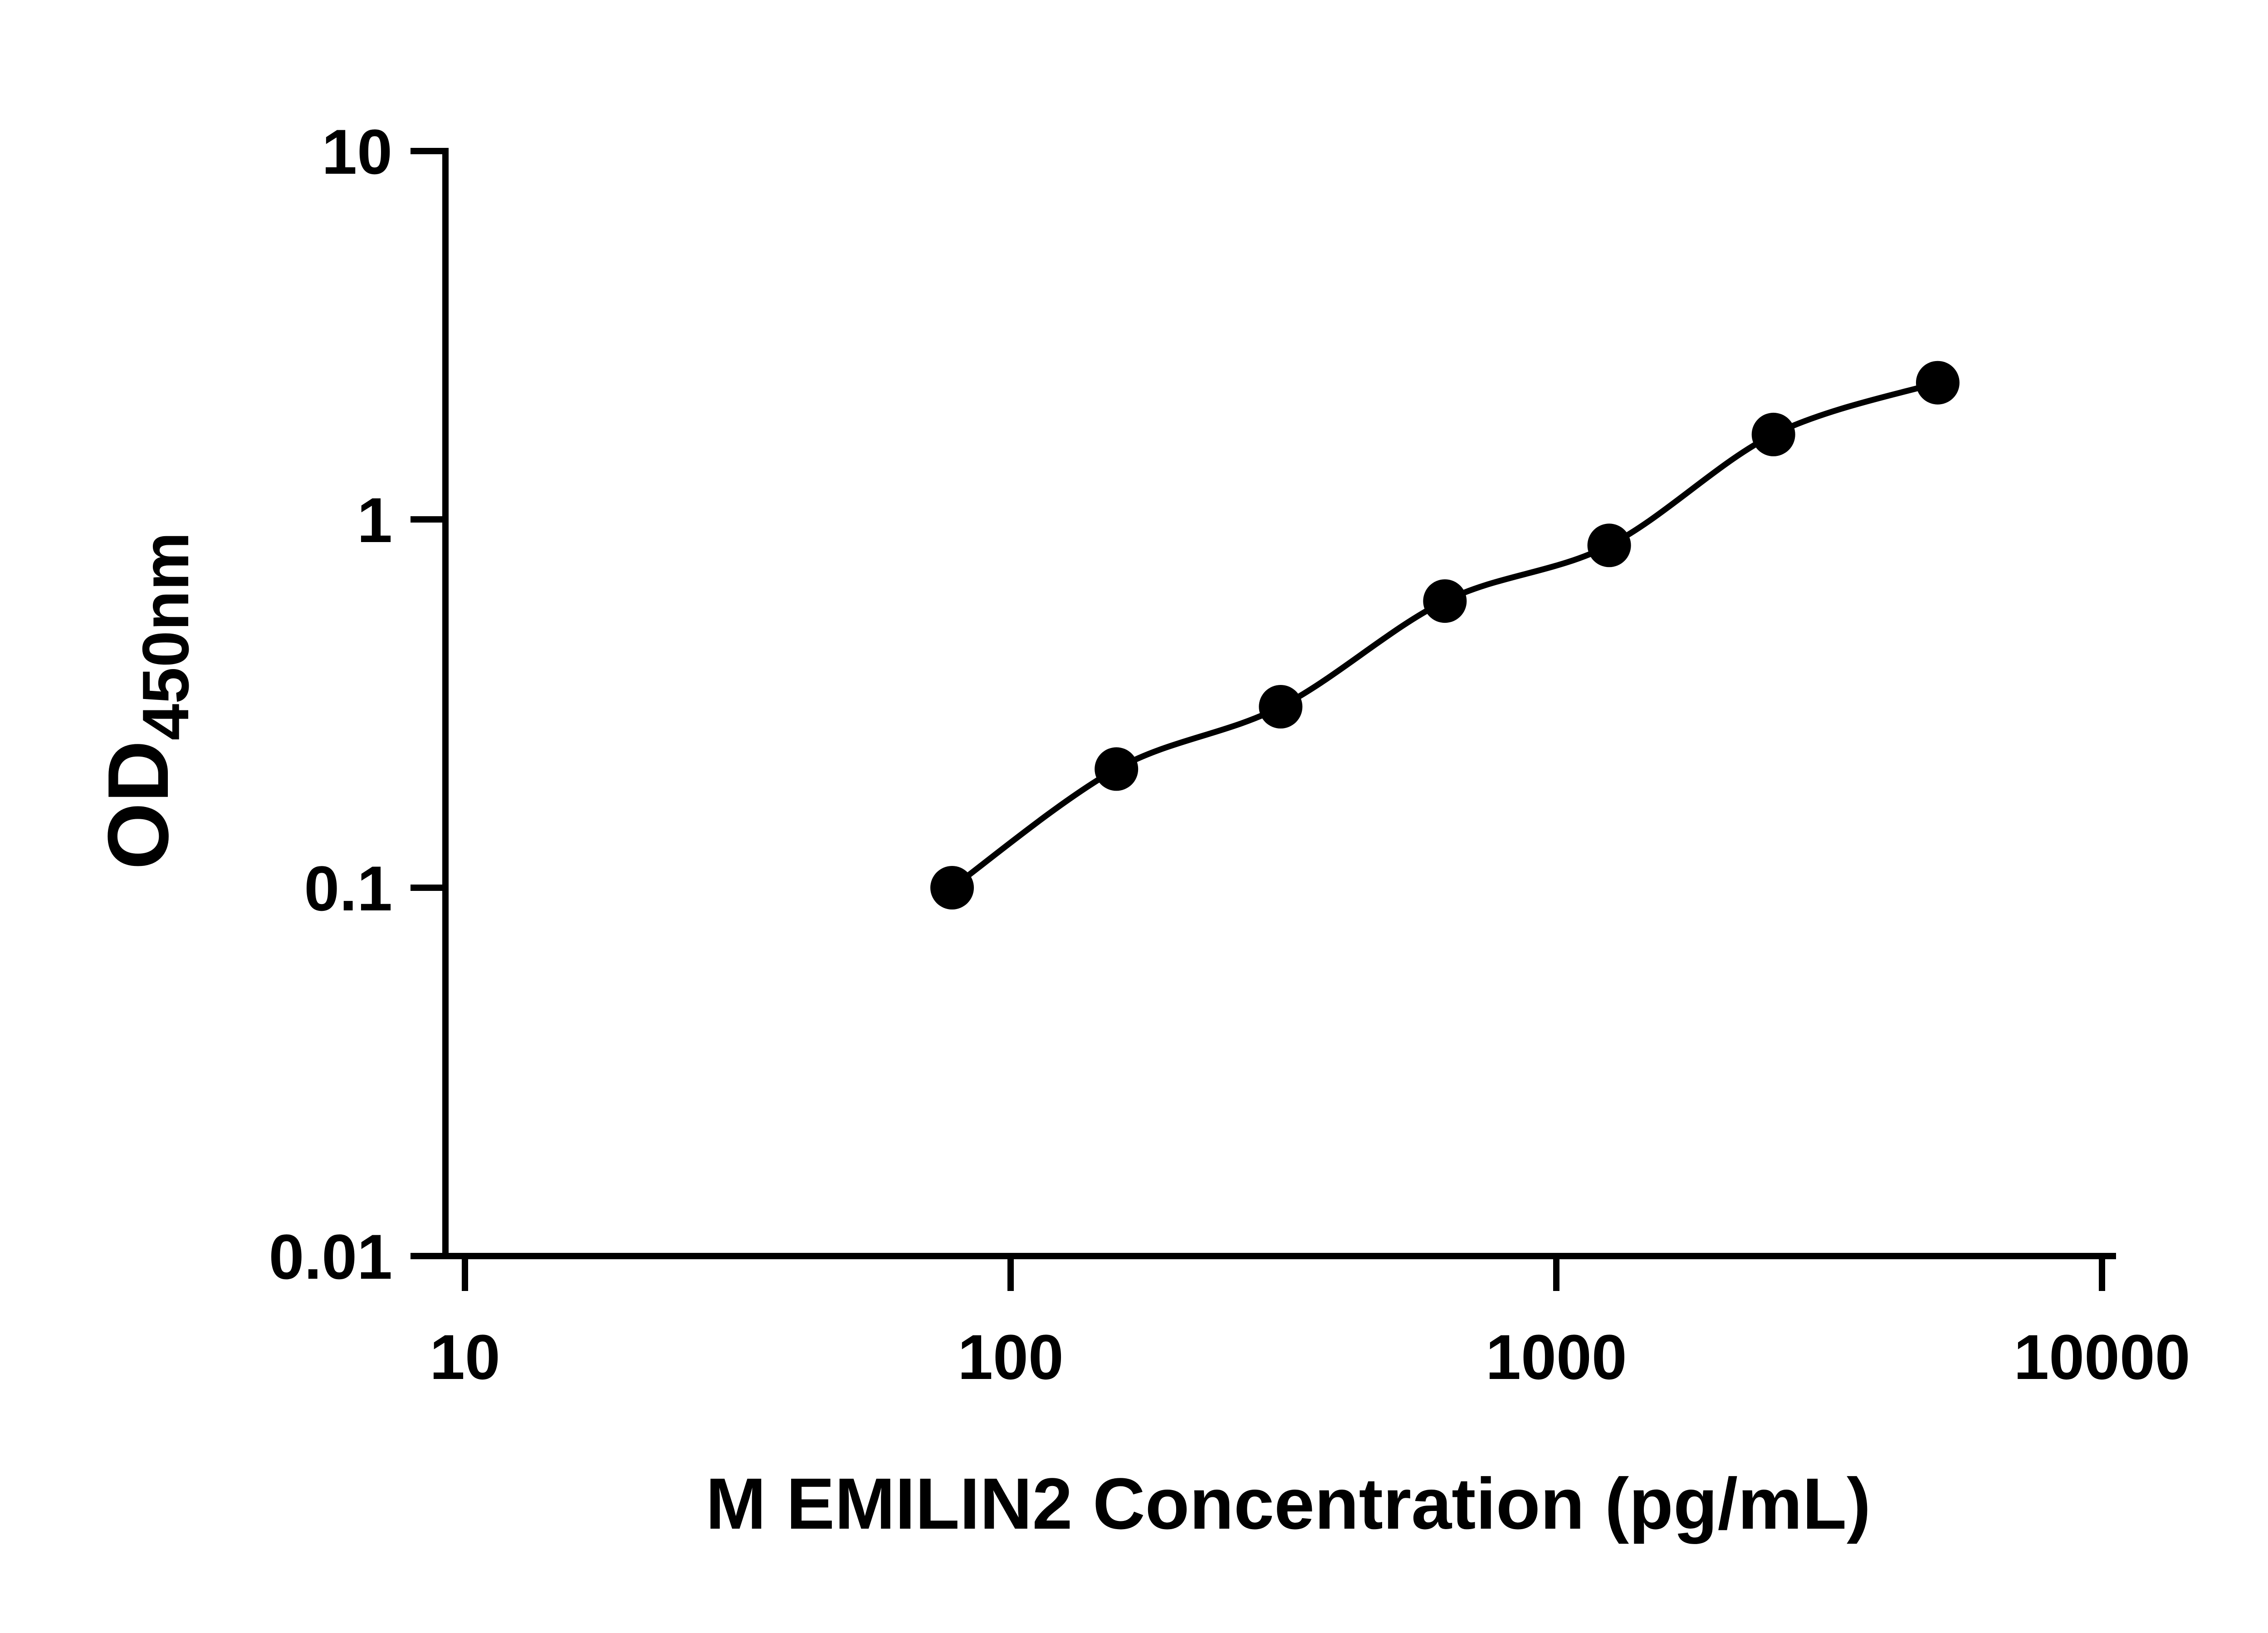 The height and width of the screenshot is (1633, 2268). I want to click on y-axis-title: OD450nm, so click(146, 701).